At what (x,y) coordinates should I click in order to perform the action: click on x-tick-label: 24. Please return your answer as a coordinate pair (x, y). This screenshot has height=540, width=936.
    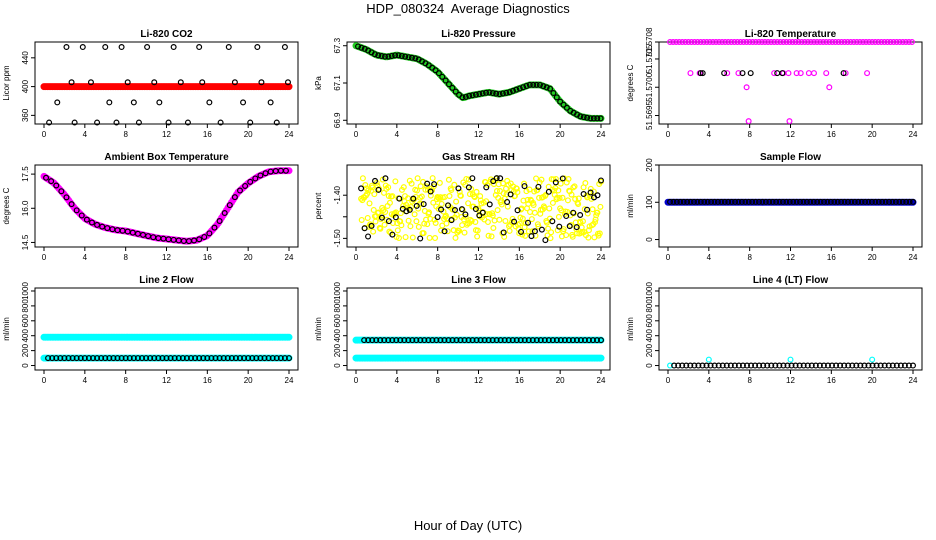
    Looking at the image, I should click on (913, 380).